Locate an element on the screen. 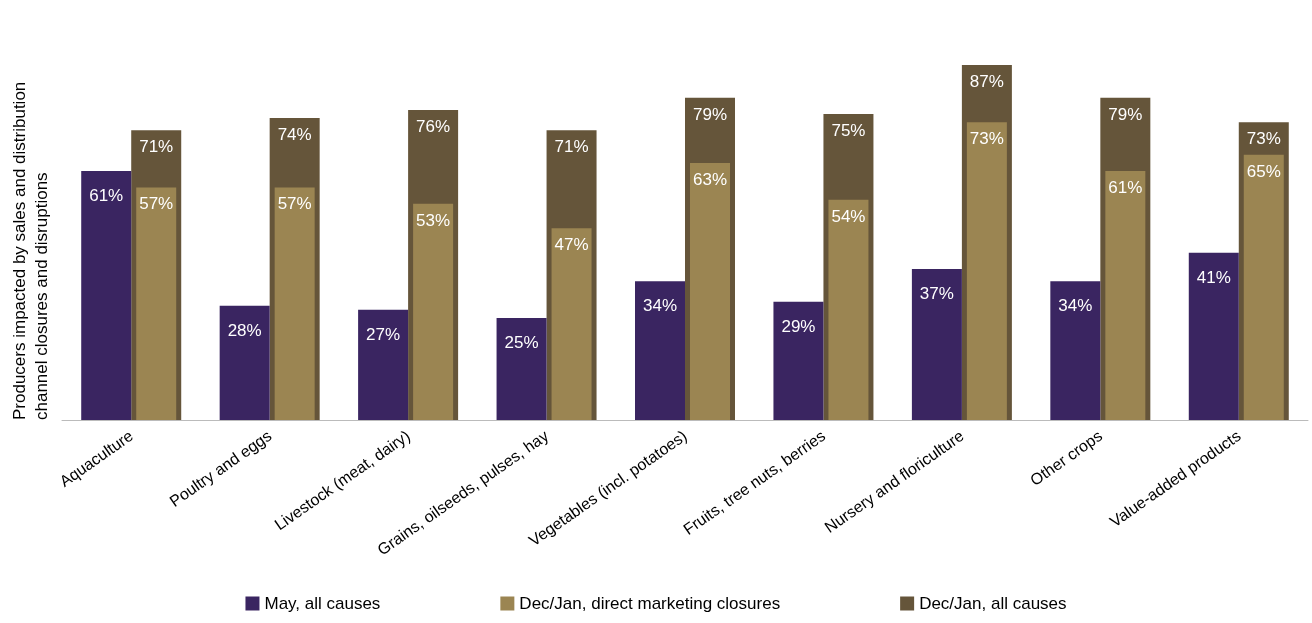 Image resolution: width=1312 pixels, height=623 pixels. data-label: 47% is located at coordinates (571, 245).